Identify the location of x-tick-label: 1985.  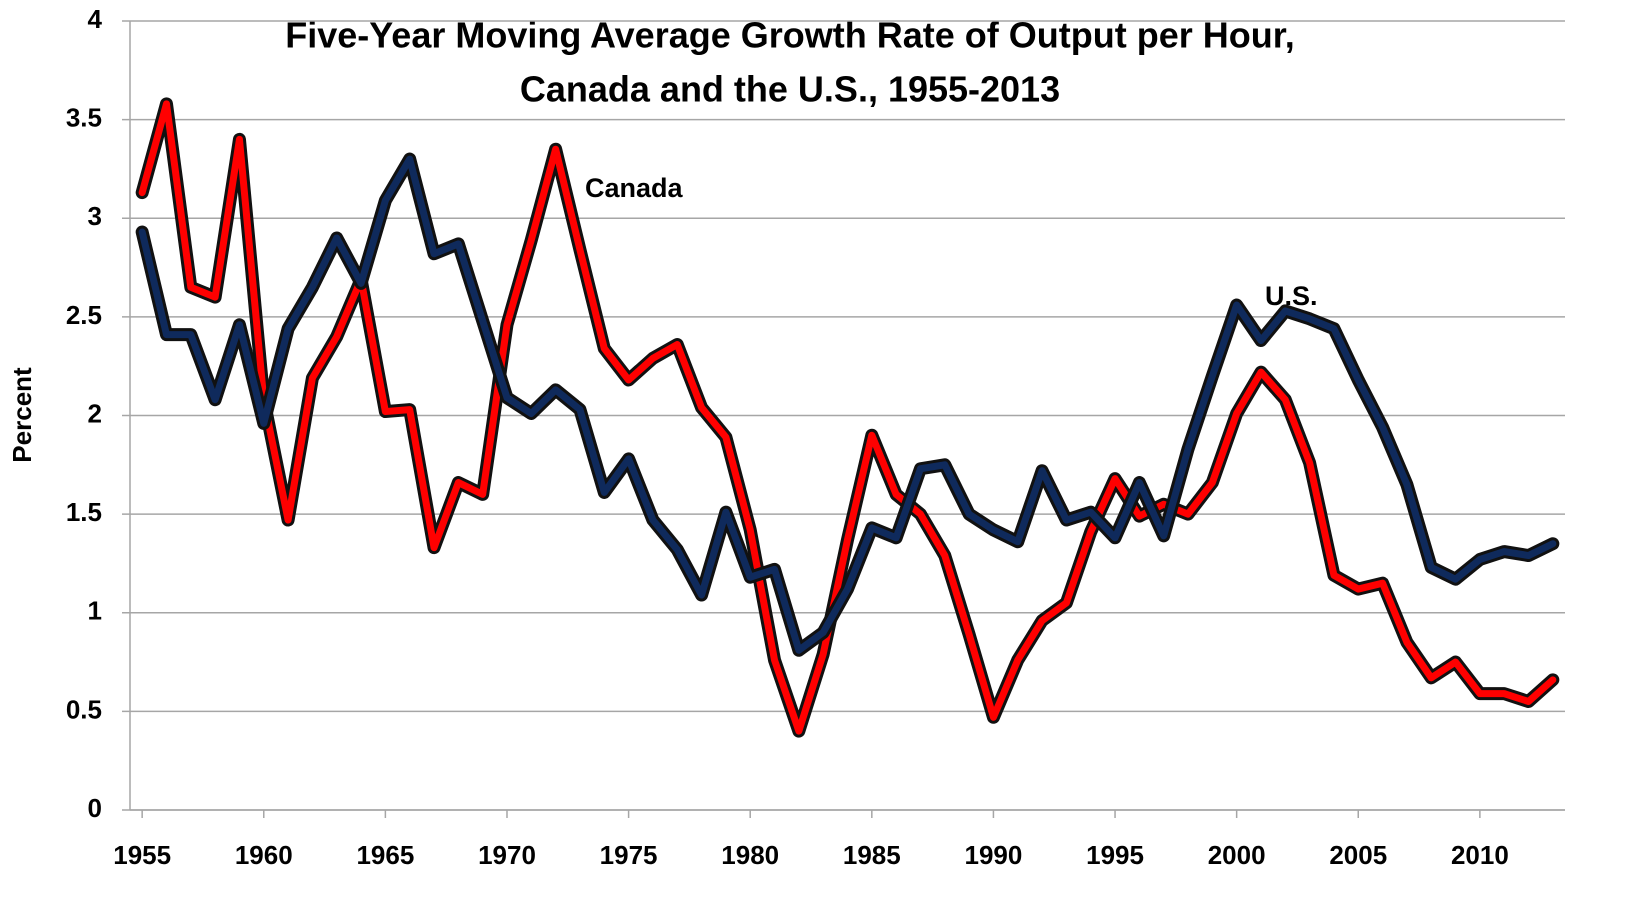
(872, 855).